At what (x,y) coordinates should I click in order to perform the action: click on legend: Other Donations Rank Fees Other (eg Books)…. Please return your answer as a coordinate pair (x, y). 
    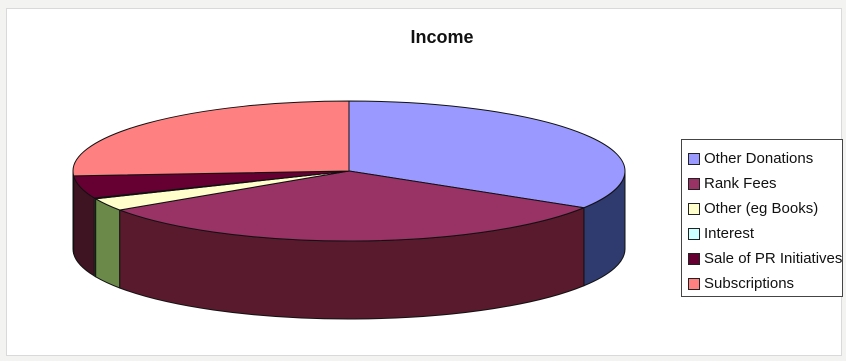
    Looking at the image, I should click on (762, 218).